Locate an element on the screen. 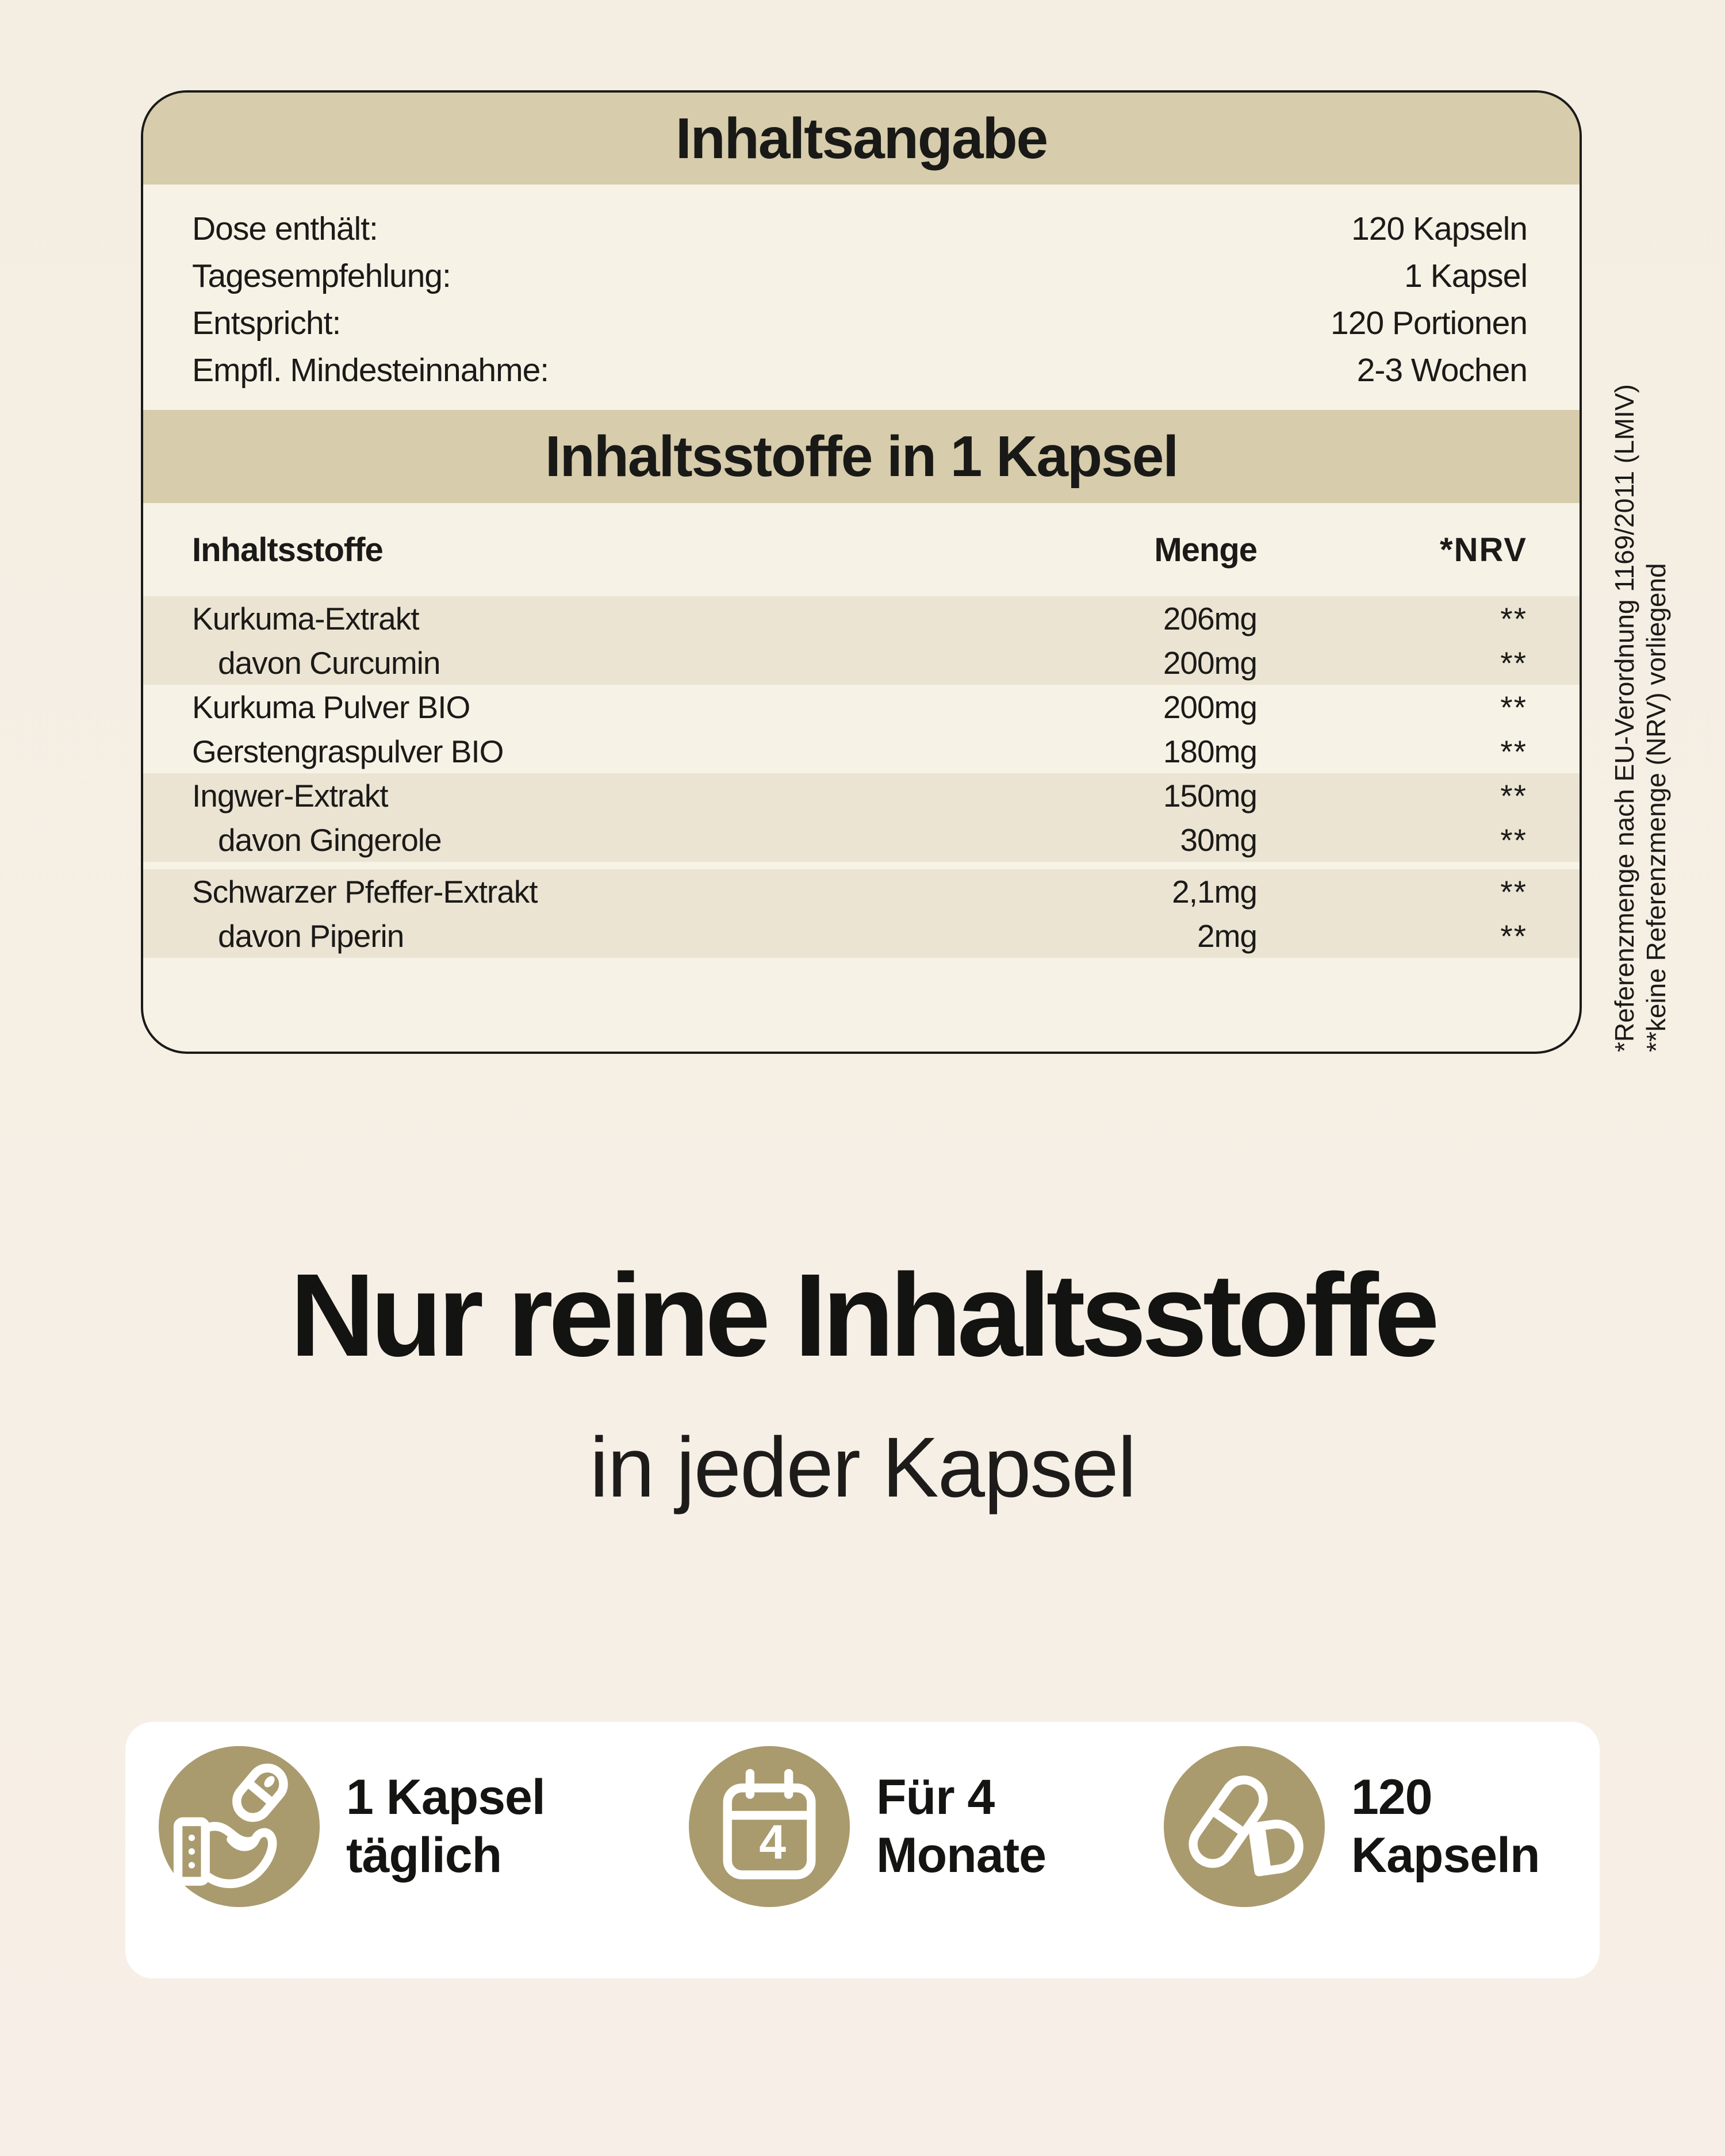  ingredient-name: Gerstengraspulver BIO is located at coordinates (348, 751).